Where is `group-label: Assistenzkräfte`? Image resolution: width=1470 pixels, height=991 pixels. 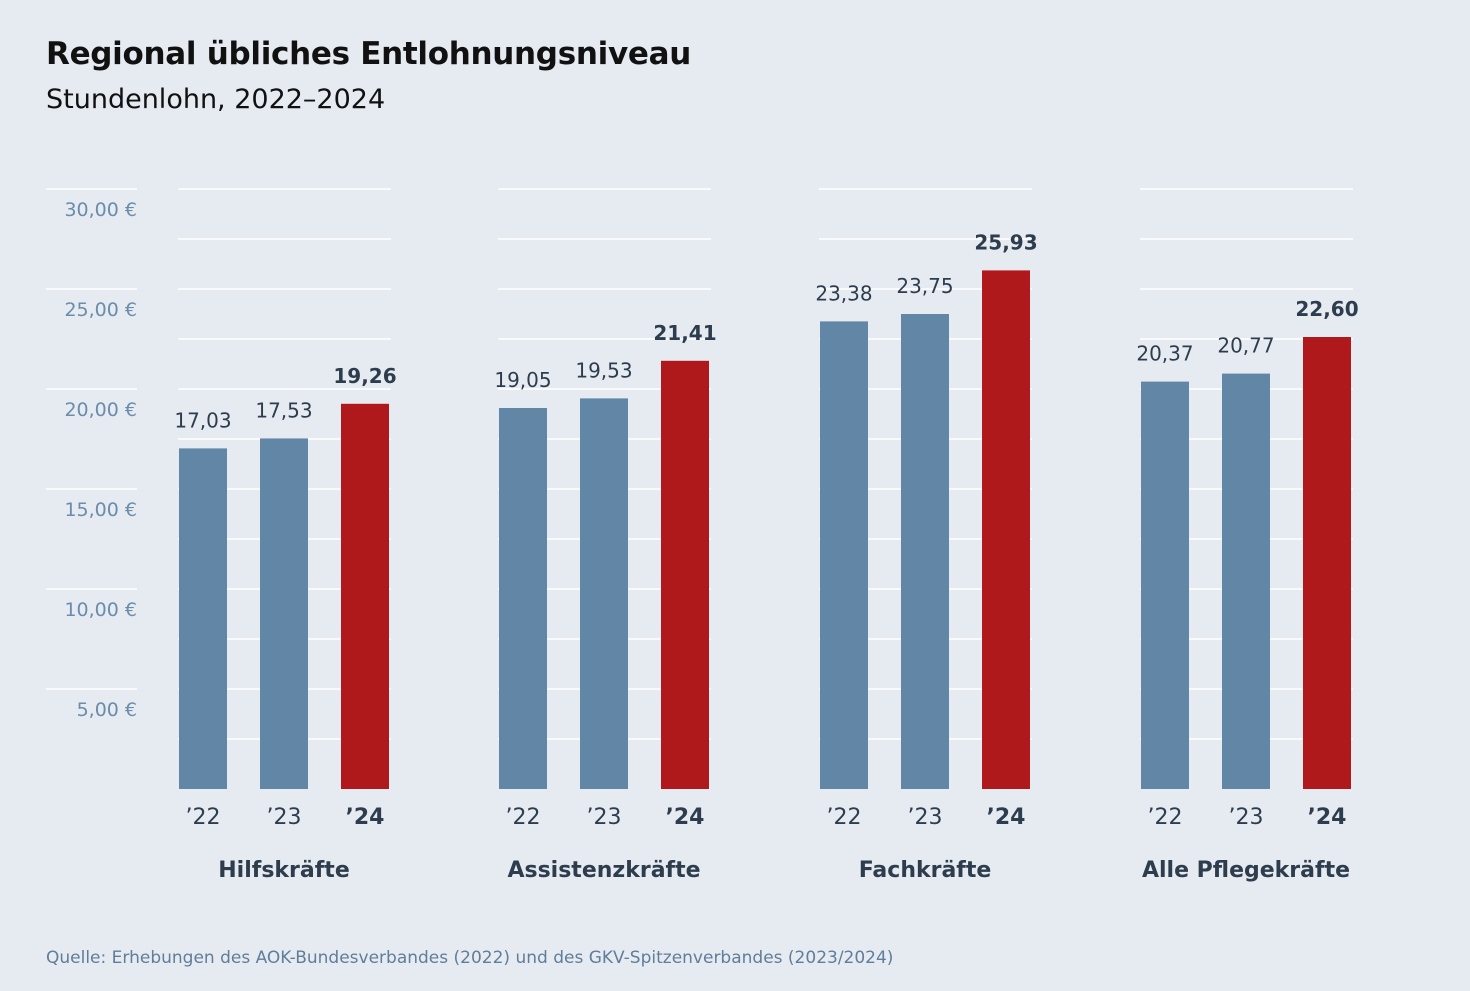
group-label: Assistenzkräfte is located at coordinates (603, 870).